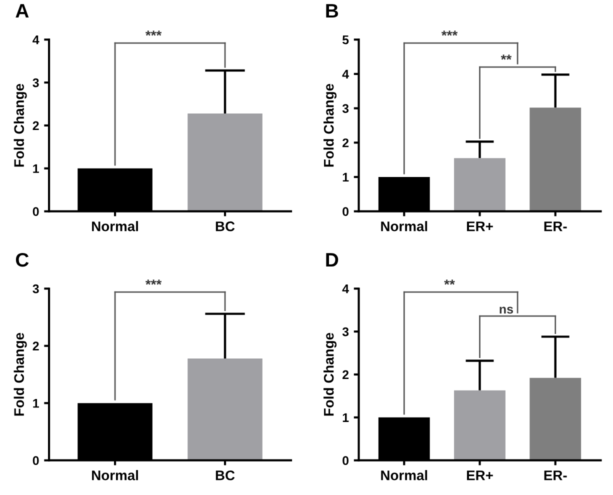 Image resolution: width=613 pixels, height=495 pixels. What do you see at coordinates (506, 57) in the screenshot?
I see `annotation: **` at bounding box center [506, 57].